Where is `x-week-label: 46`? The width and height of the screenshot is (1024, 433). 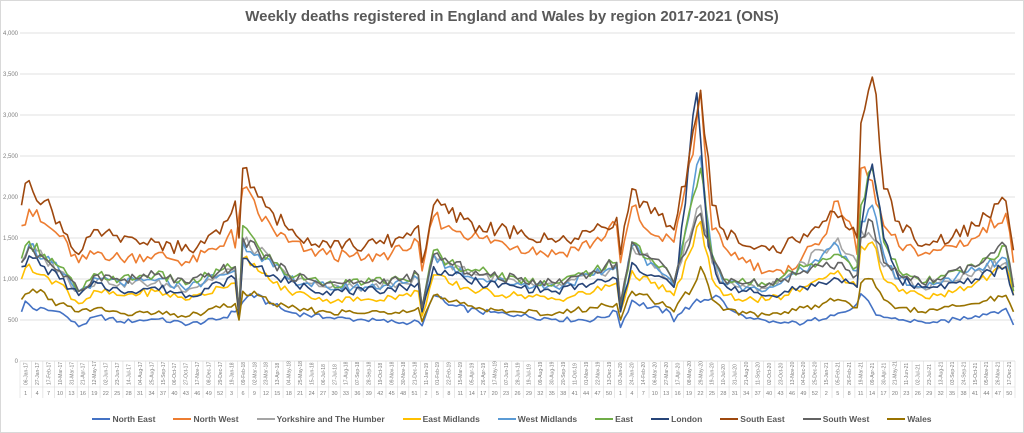
x-week-label: 46 is located at coordinates (792, 394).